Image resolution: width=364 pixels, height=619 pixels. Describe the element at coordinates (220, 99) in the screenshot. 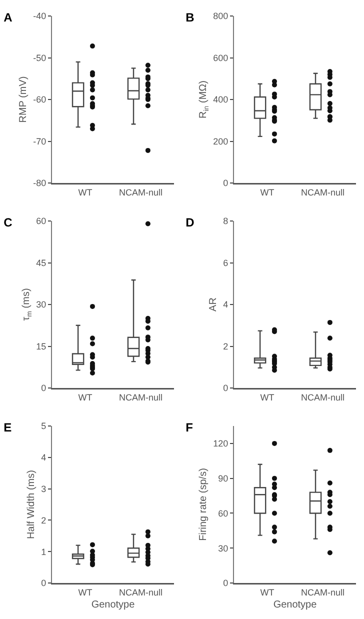

I see `y-tick-label: 400` at that location.